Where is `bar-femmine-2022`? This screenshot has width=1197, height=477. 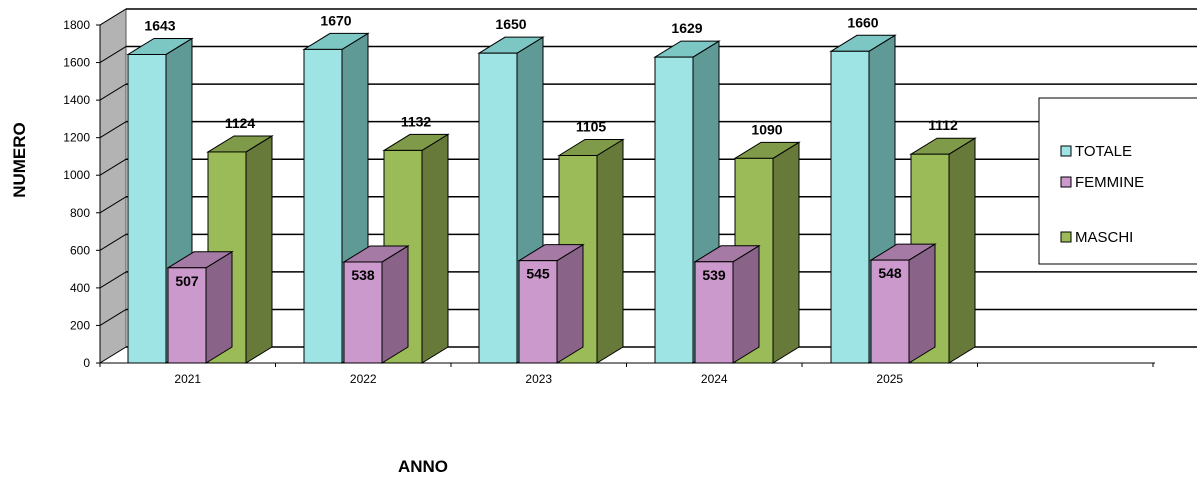
bar-femmine-2022 is located at coordinates (376, 304).